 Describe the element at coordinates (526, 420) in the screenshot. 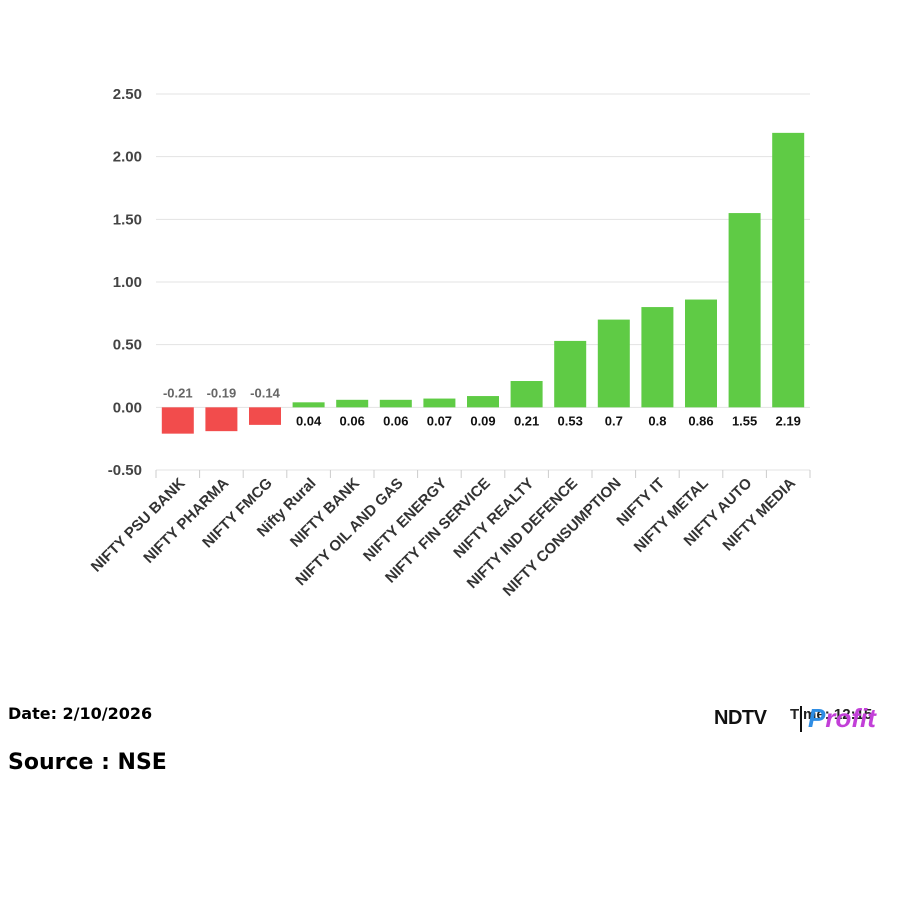

I see `data-label: 0.21` at that location.